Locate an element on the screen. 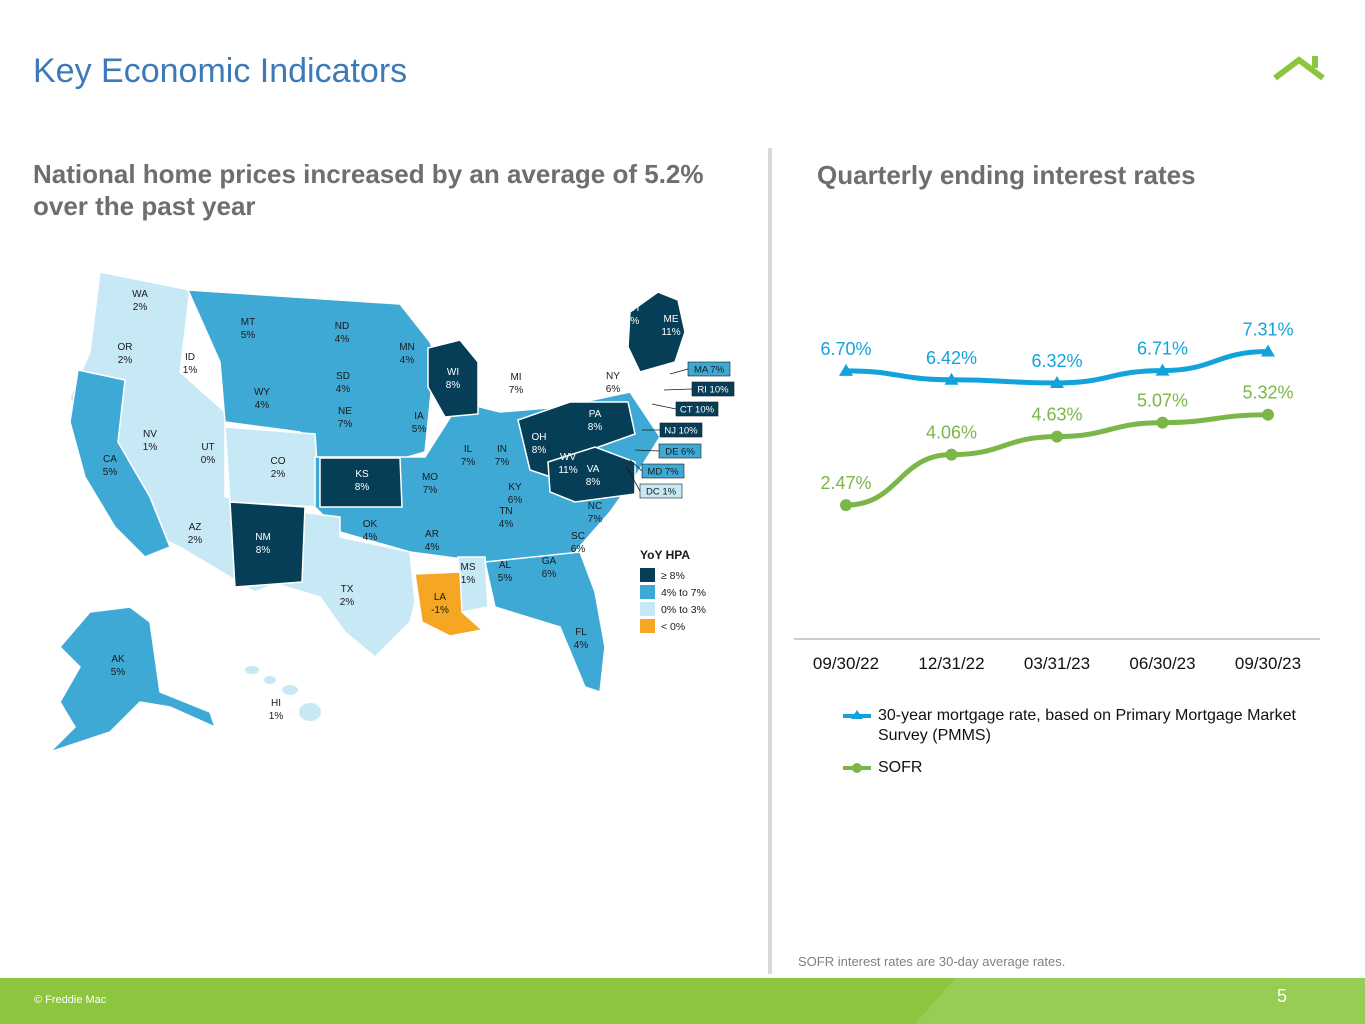  state-label-wy: WY is located at coordinates (262, 392).